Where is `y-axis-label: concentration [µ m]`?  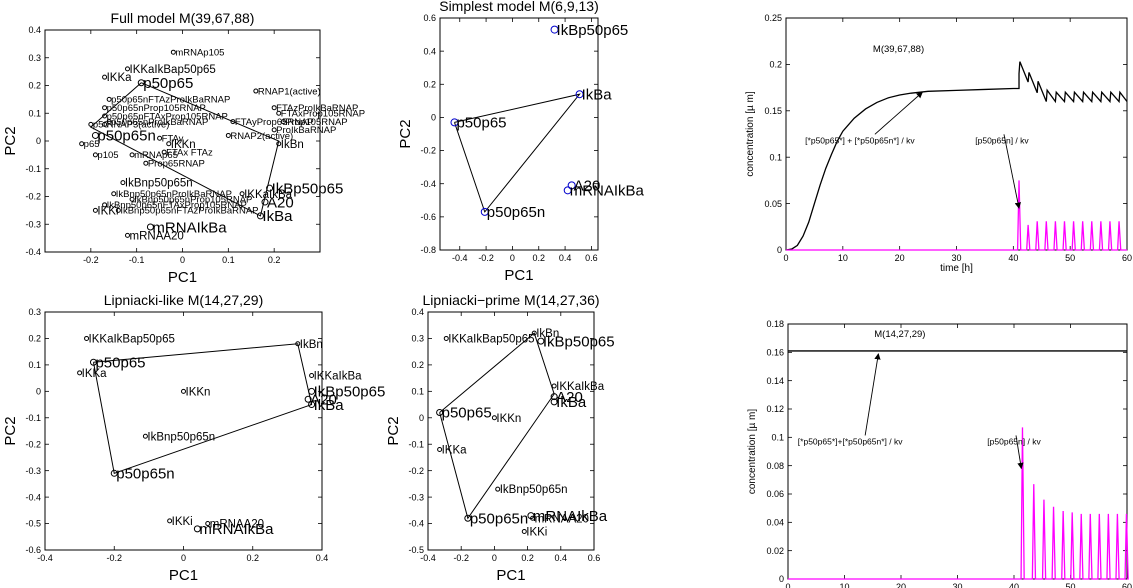 y-axis-label: concentration [µ m] is located at coordinates (750, 133).